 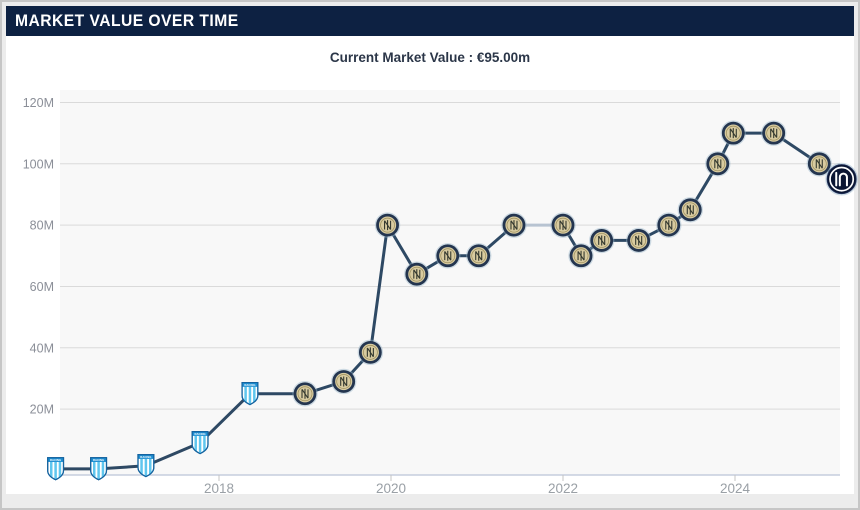 I want to click on current-market-value-label: Current Market Value : €95.00m, so click(x=430, y=57).